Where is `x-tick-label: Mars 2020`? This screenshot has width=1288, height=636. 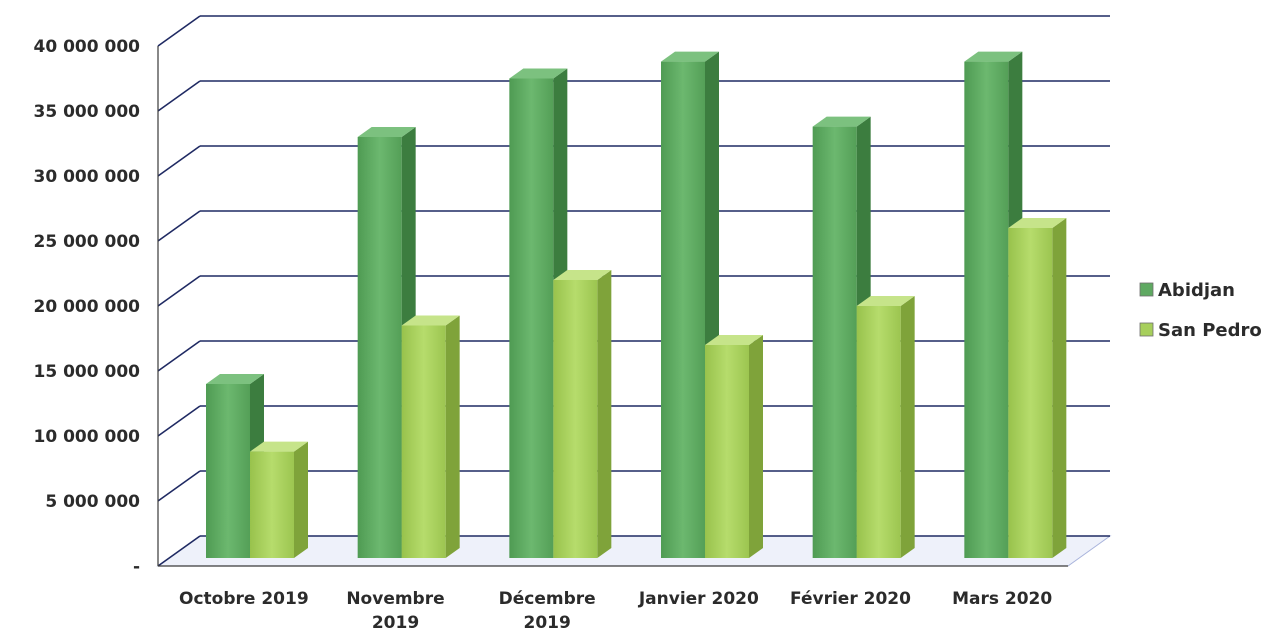 x-tick-label: Mars 2020 is located at coordinates (1002, 599).